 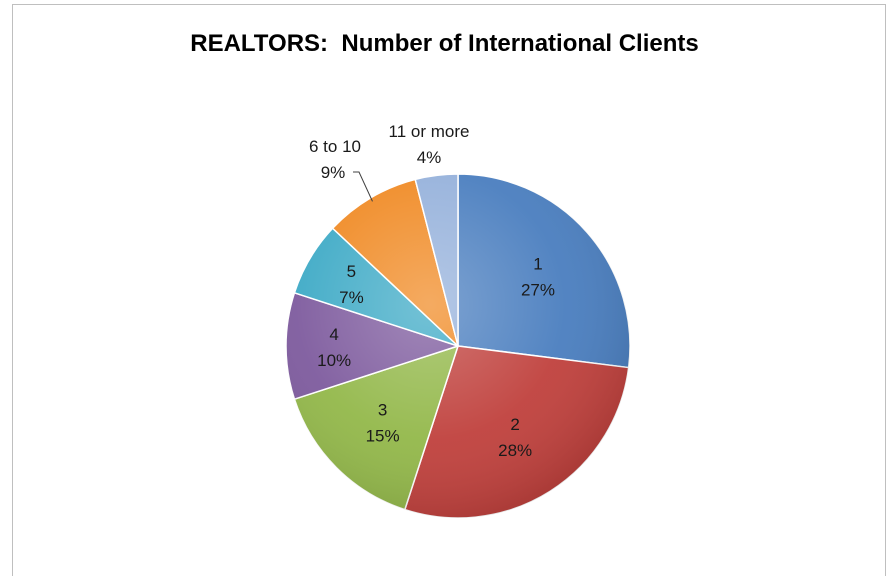 I want to click on data-label-3: 3, so click(x=382, y=409).